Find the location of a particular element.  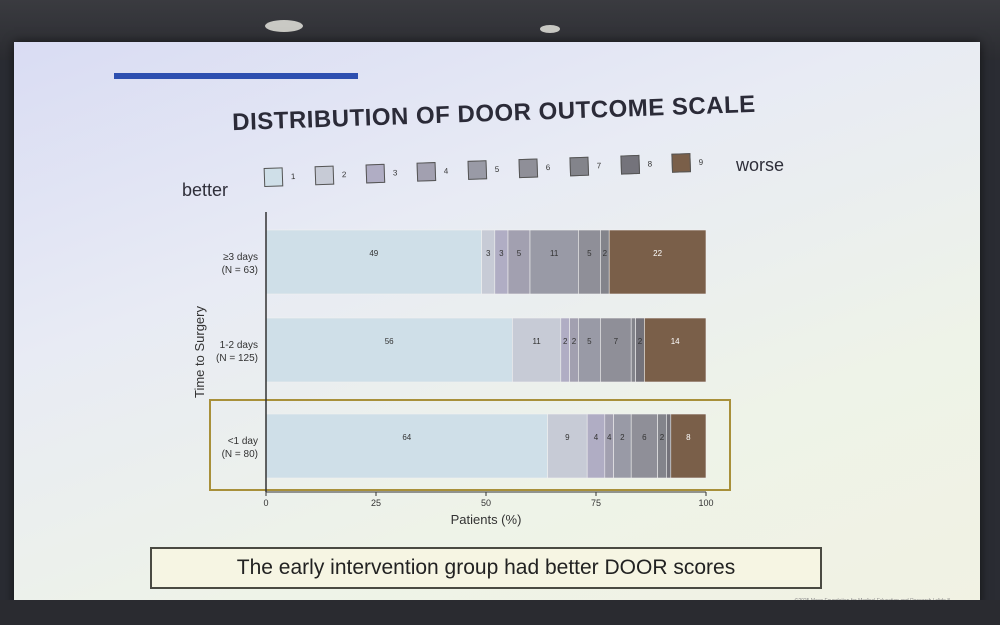

x-axis-title: Patients (%) is located at coordinates (486, 519).